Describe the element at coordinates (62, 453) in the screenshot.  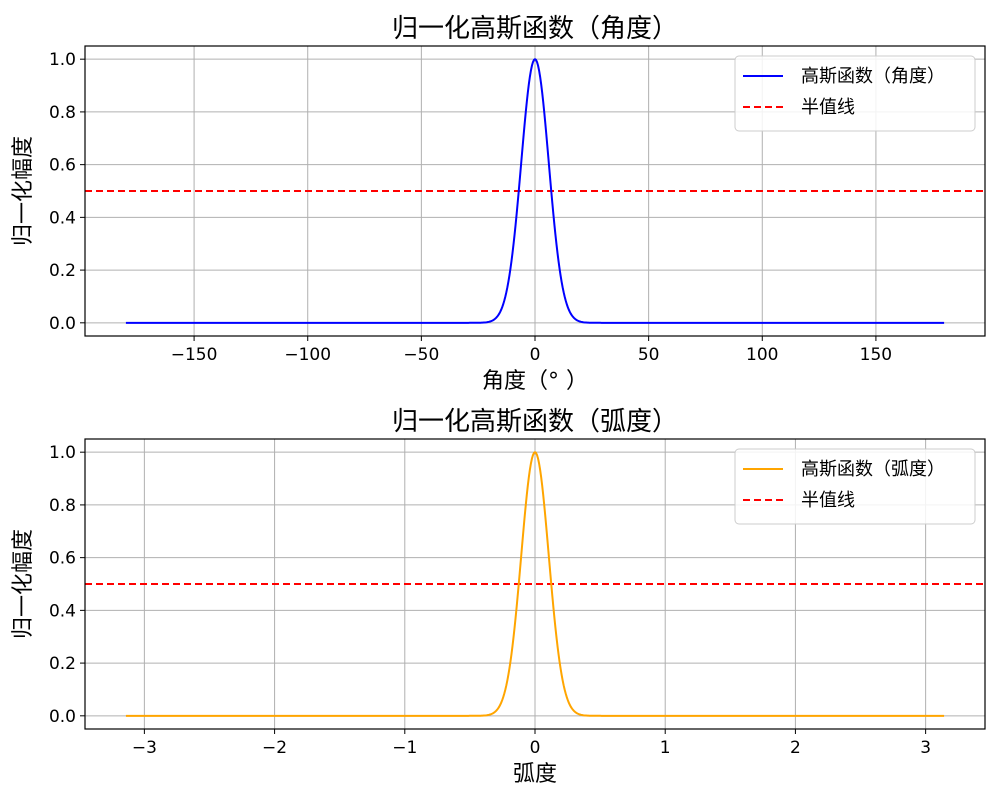
I see `chart-1-ytick-label-5: 1.0` at that location.